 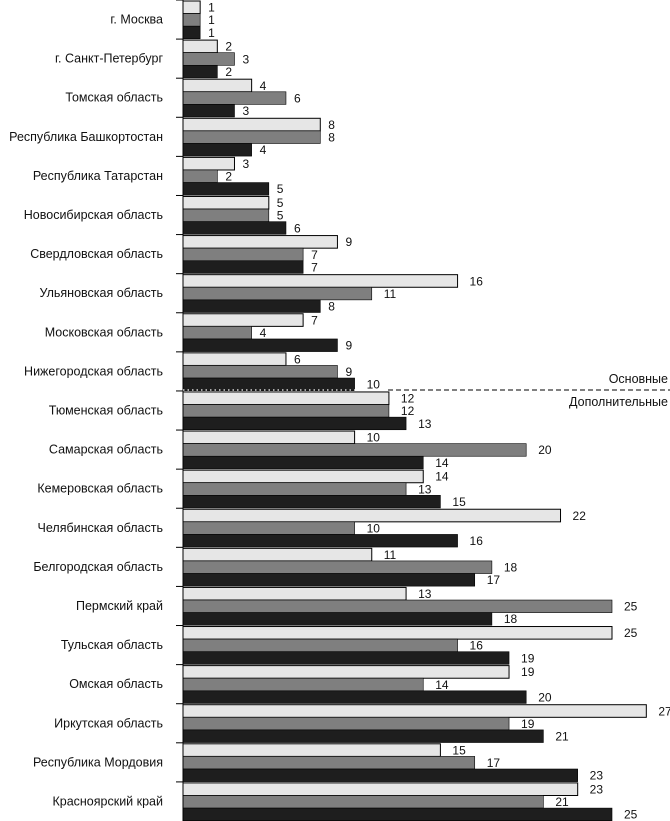 I want to click on data-label: 13, so click(x=425, y=424).